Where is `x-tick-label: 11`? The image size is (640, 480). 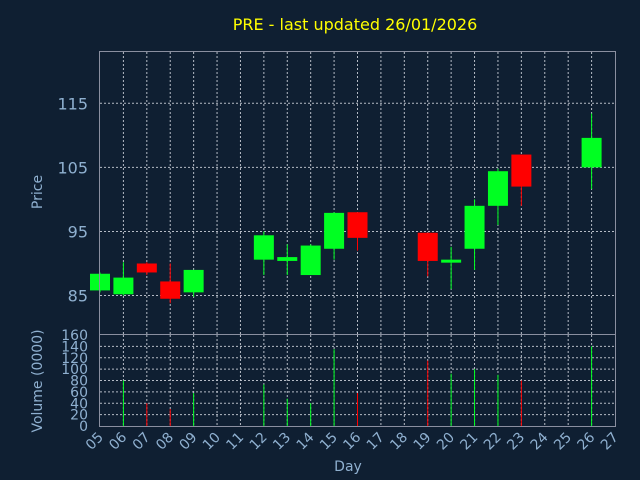 x-tick-label: 11 is located at coordinates (235, 442).